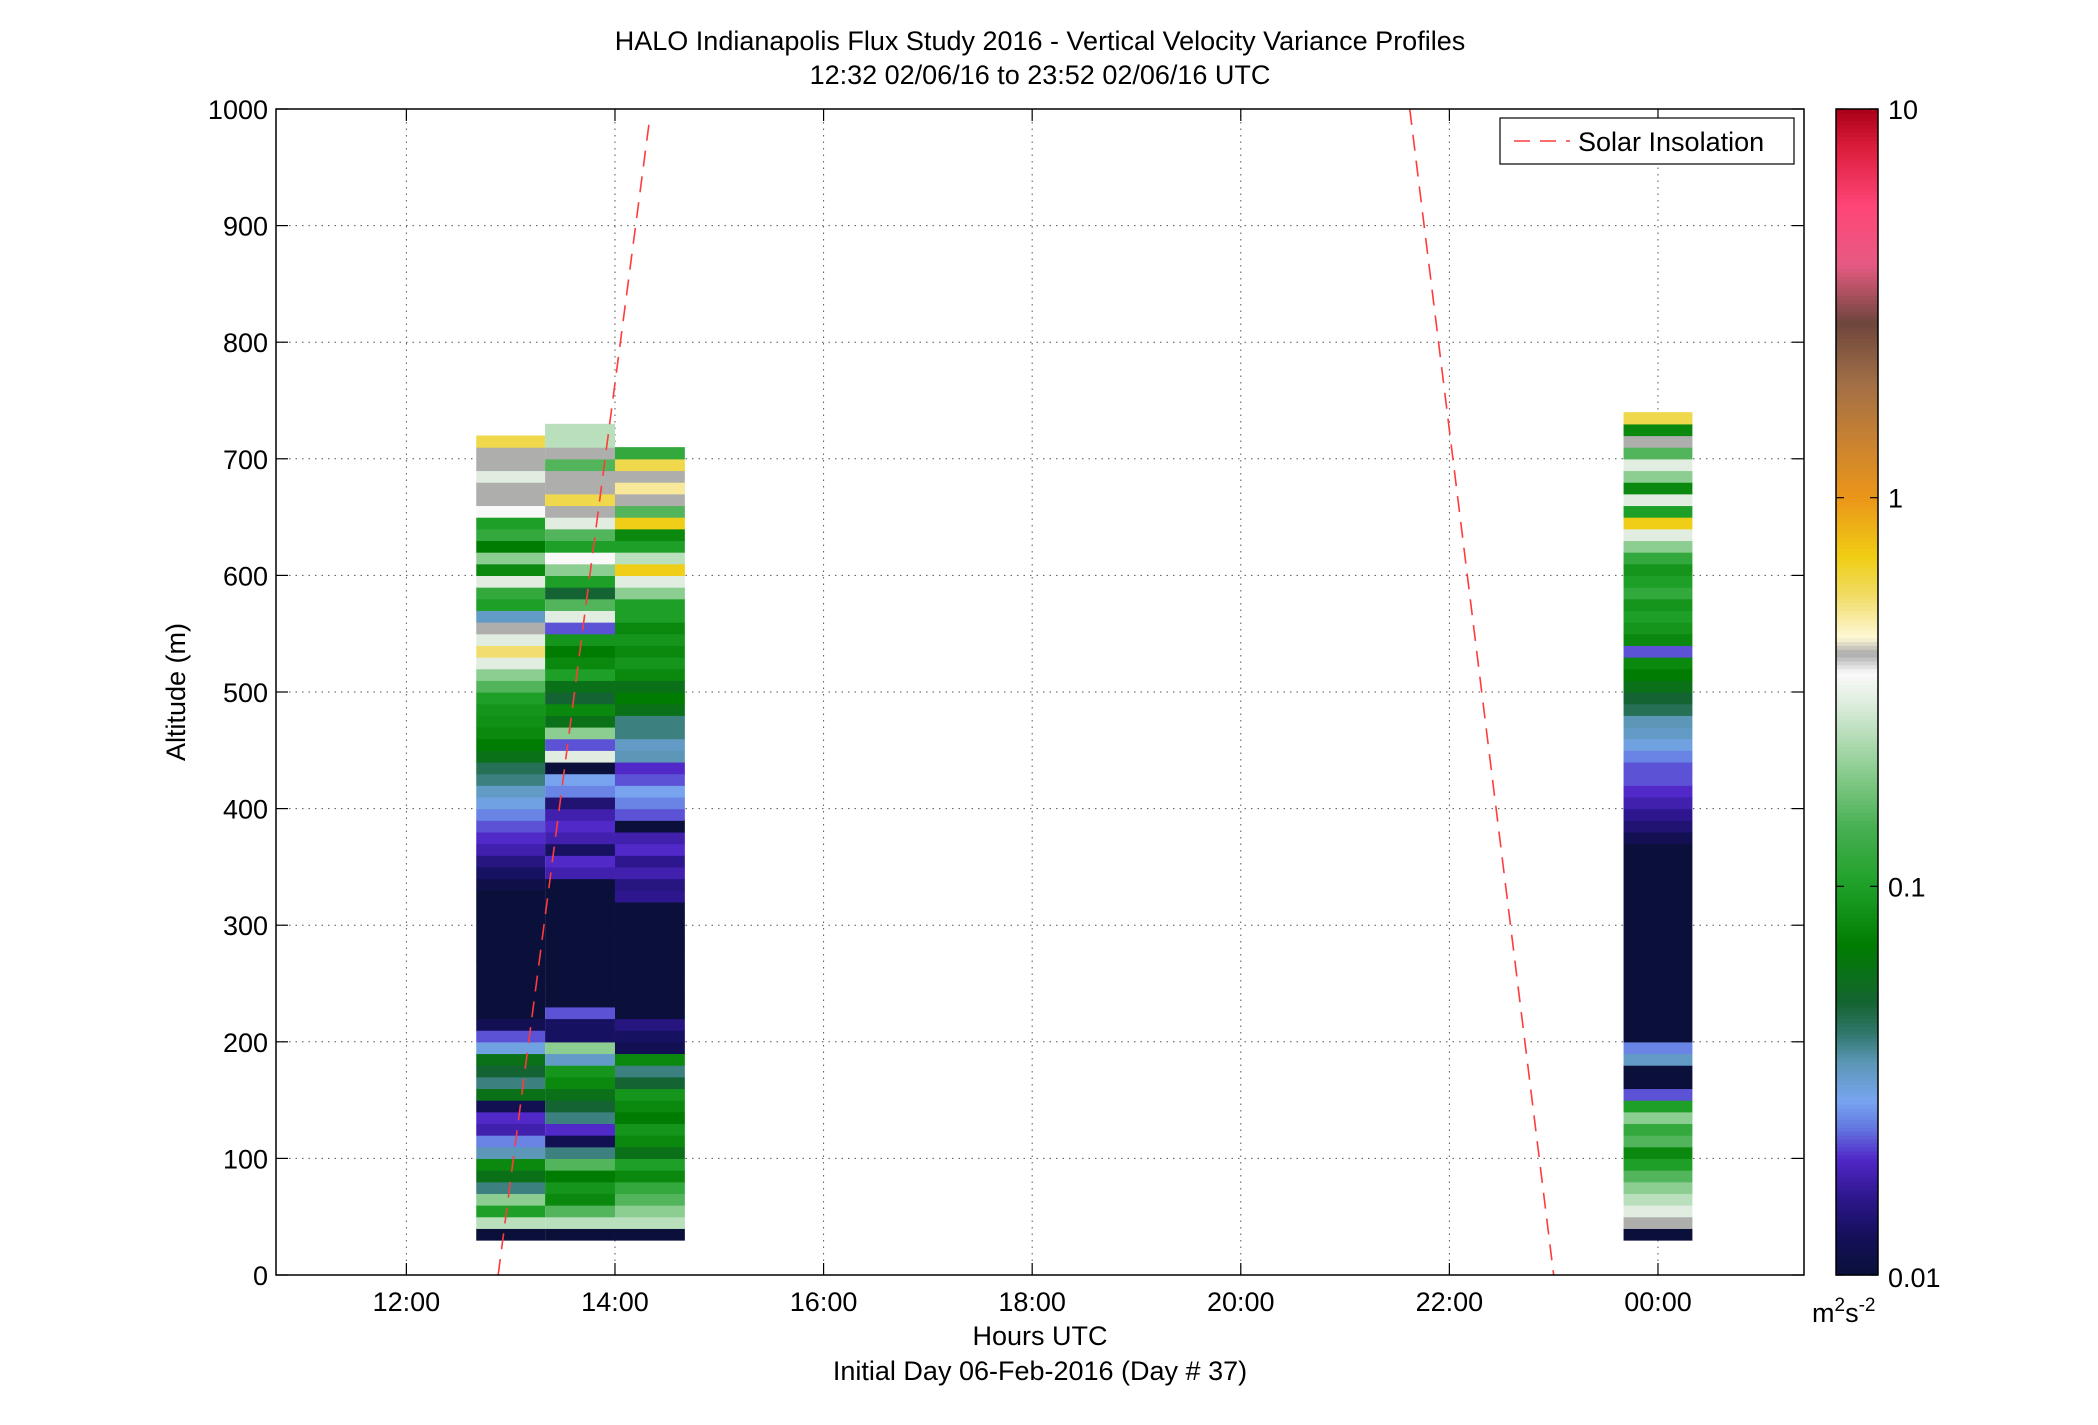  Describe the element at coordinates (1888, 694) in the screenshot. I see `colorbar-ticks: 0.01 0.1 1 10` at that location.